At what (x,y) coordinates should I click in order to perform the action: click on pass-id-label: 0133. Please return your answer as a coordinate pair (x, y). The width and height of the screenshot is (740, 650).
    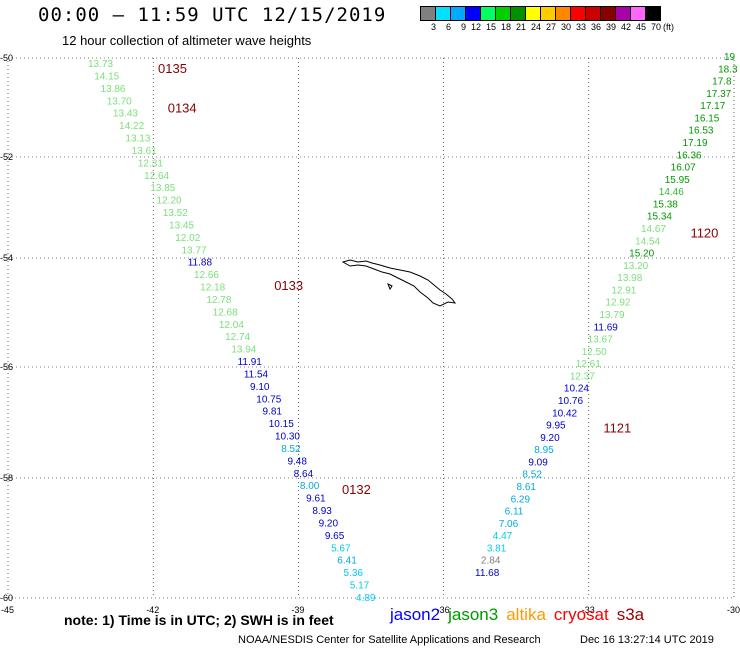
    Looking at the image, I should click on (288, 285).